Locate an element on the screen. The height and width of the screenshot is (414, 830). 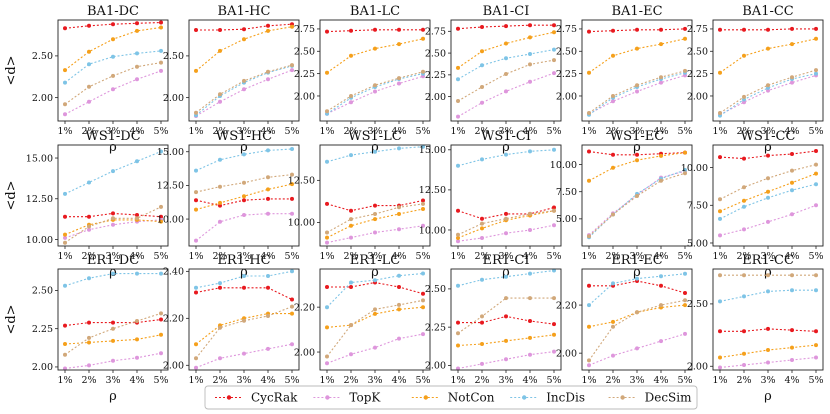
panel-er1-lc: ER1-LC 2.00 2.20 1% 2% 3% 4% 5% is located at coordinates (362, 319).